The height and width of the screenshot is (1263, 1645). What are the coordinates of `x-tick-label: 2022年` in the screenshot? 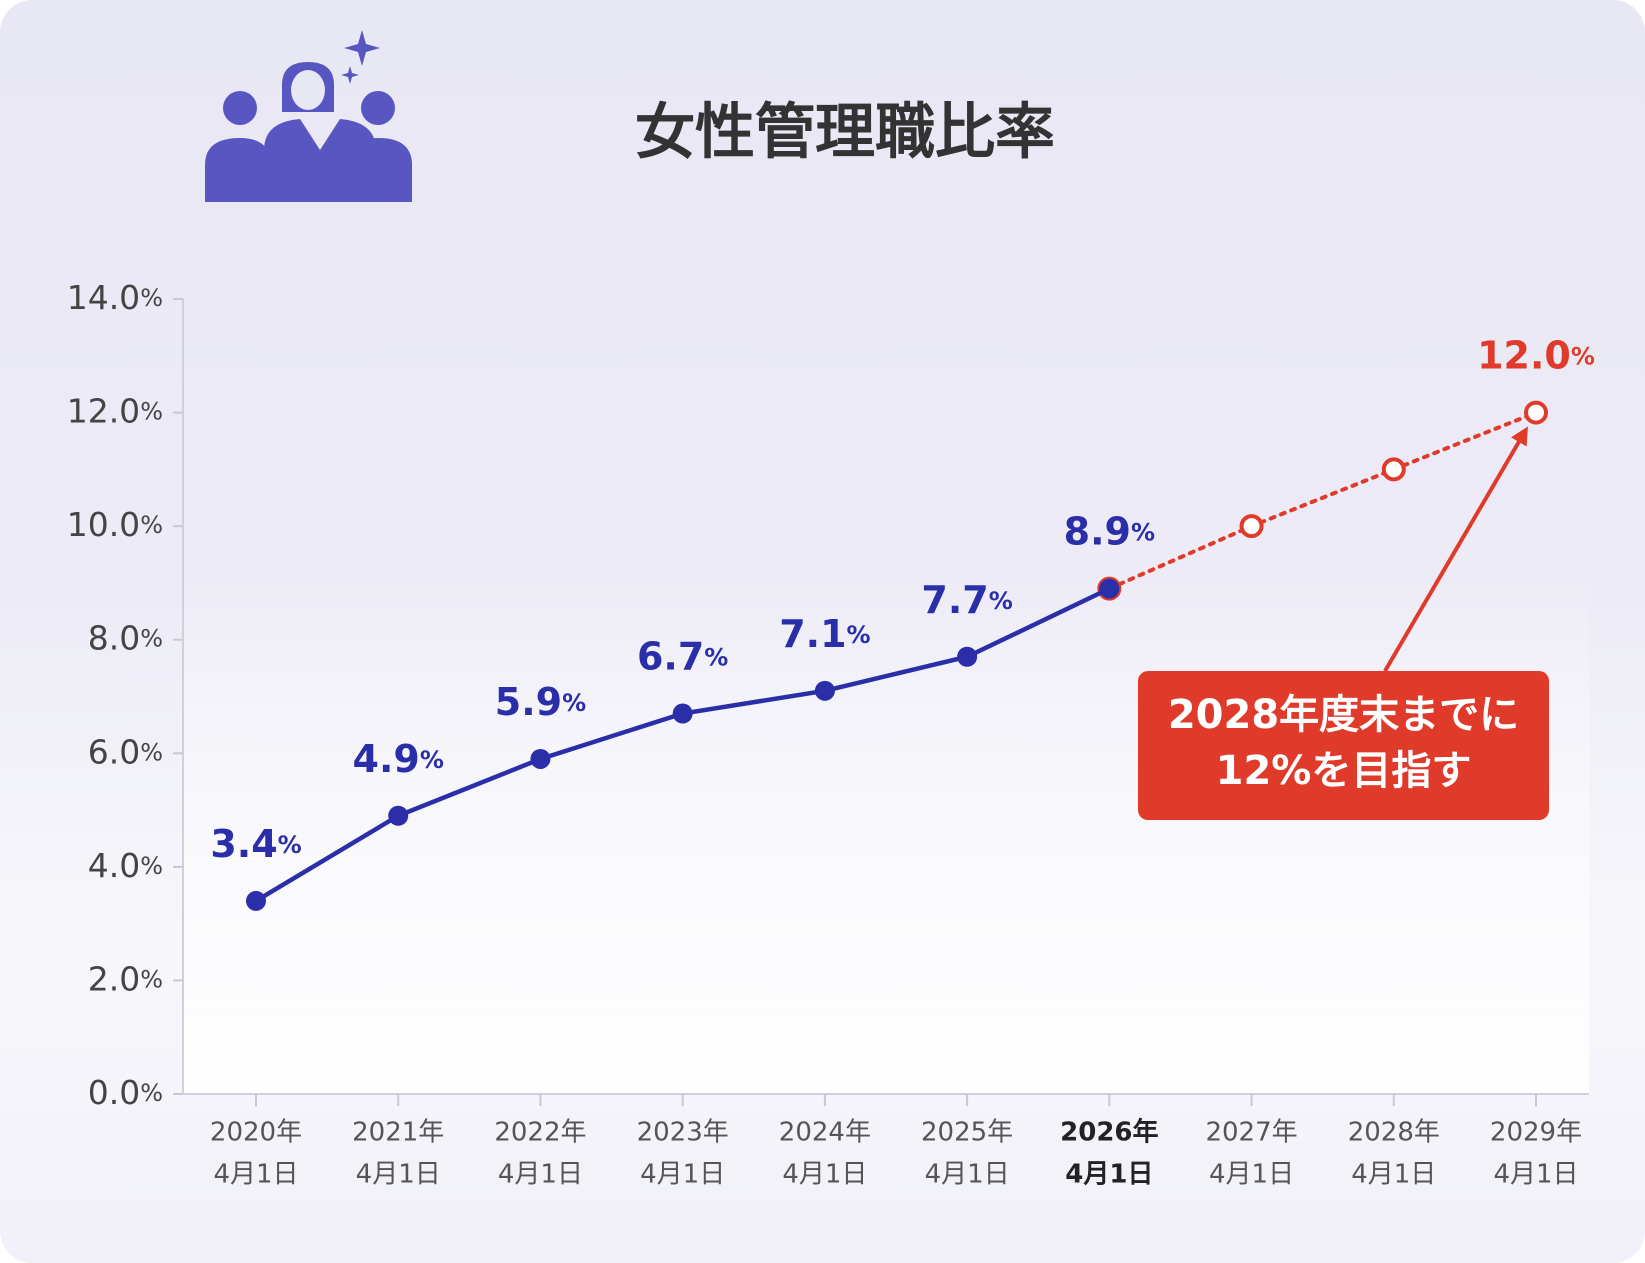 It's located at (540, 1133).